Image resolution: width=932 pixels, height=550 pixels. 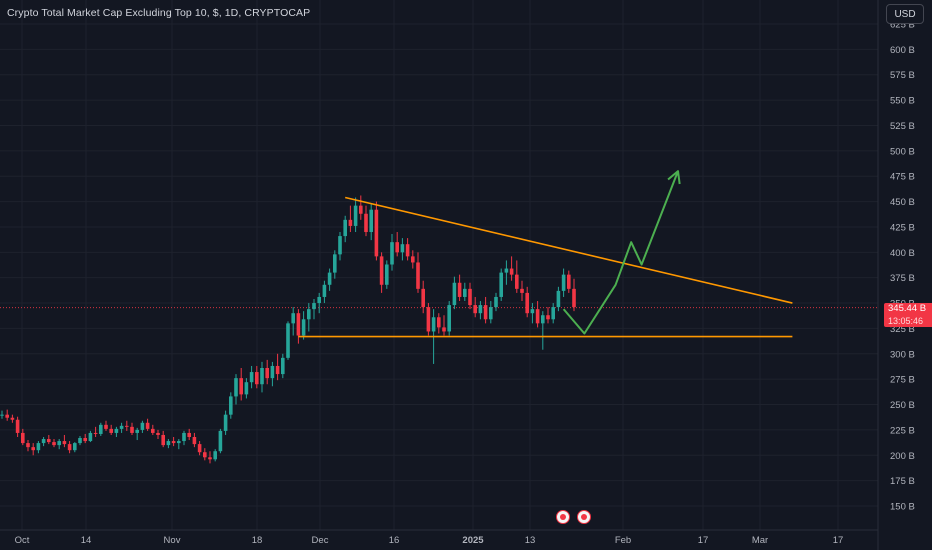 I want to click on x-tick-label: 18, so click(x=257, y=540).